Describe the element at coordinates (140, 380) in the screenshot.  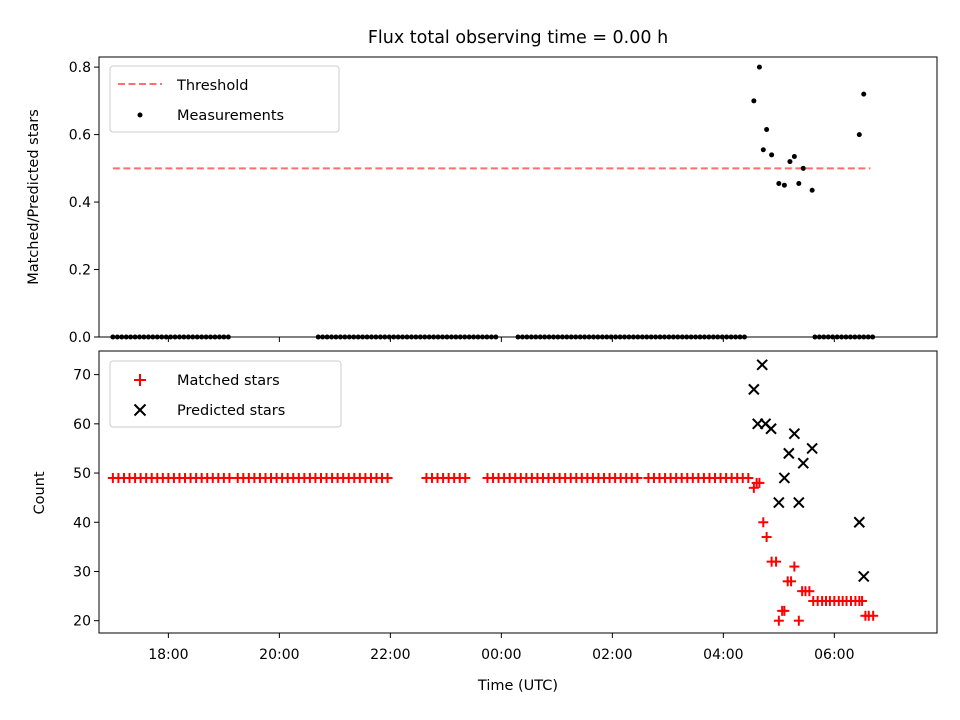
I see `legend-matched-swatch` at that location.